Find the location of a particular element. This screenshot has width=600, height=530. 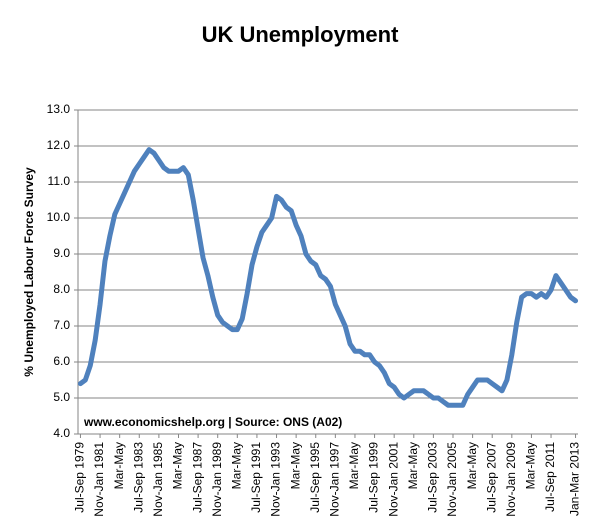

x-tick-label: Jul-Sep 1987 is located at coordinates (197, 477).